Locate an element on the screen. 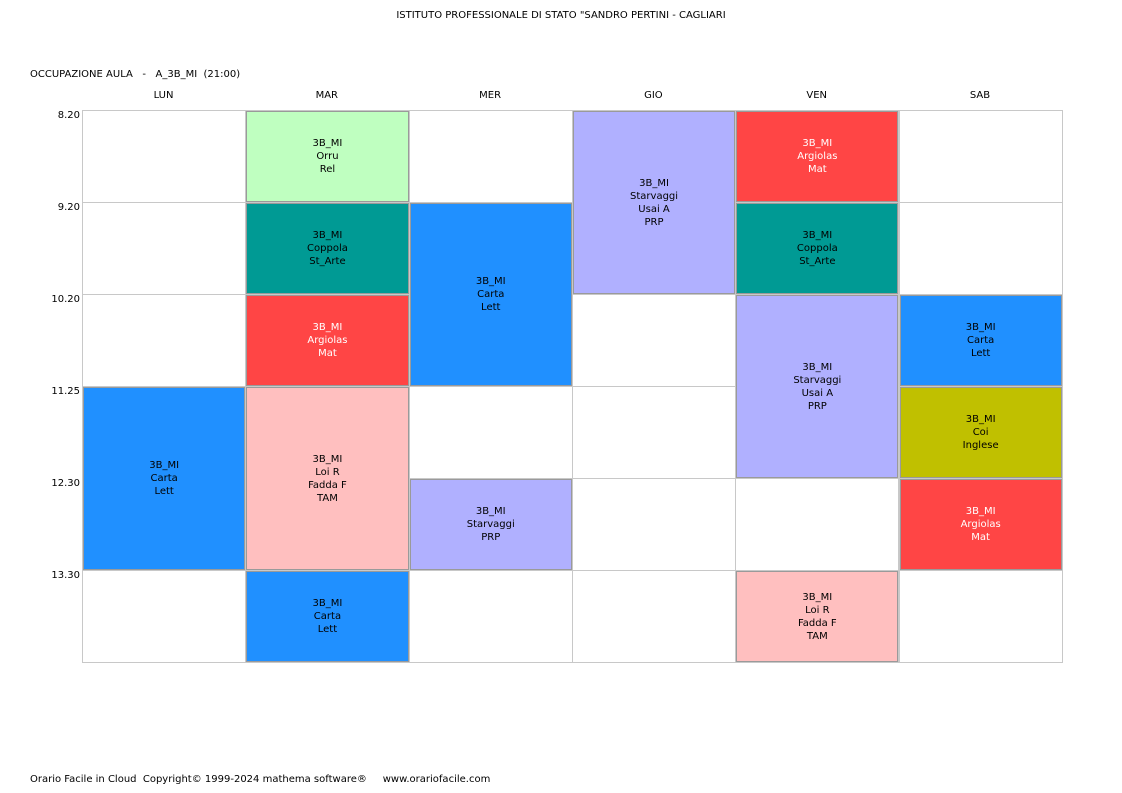  day-header-gio: GIO is located at coordinates (653, 95).